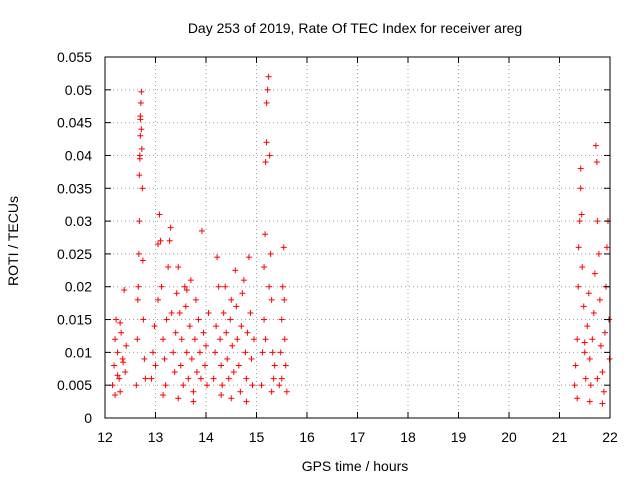  What do you see at coordinates (105, 437) in the screenshot?
I see `x-tick-label: 12` at bounding box center [105, 437].